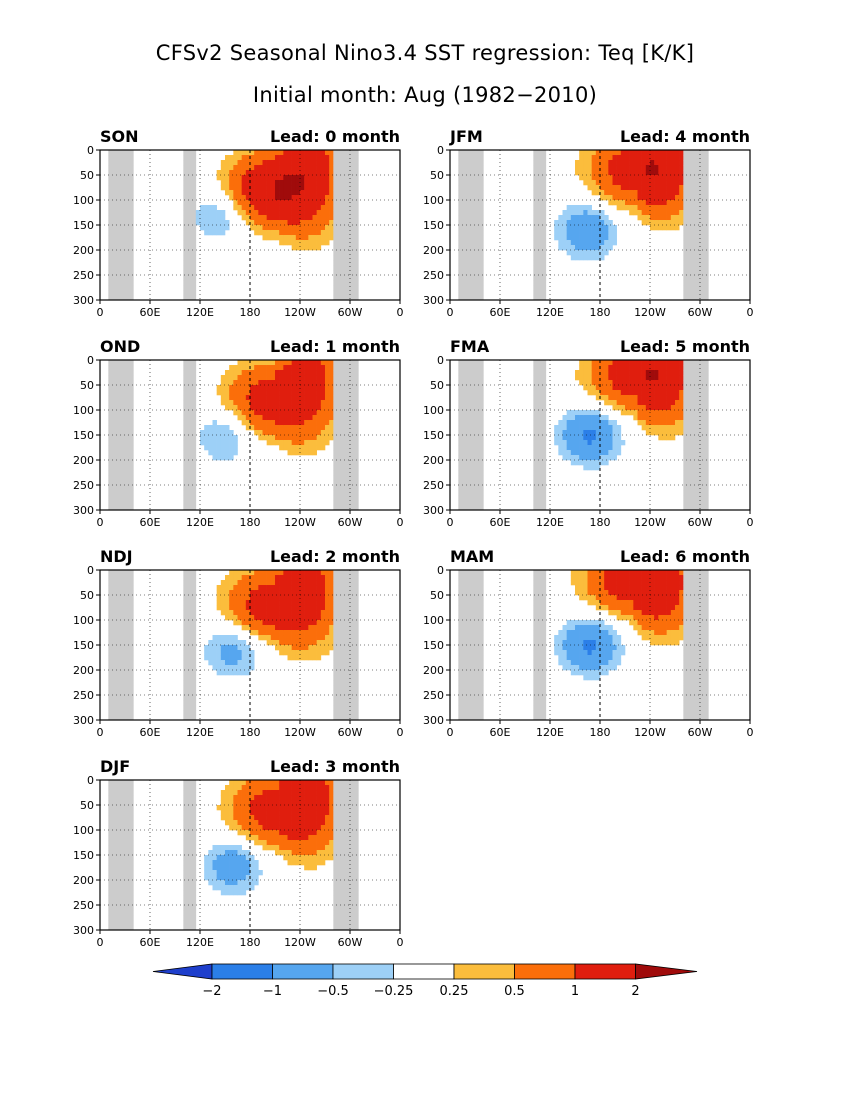 The height and width of the screenshot is (1100, 850). What do you see at coordinates (433, 200) in the screenshot?
I see `y-tick-label: 100` at bounding box center [433, 200].